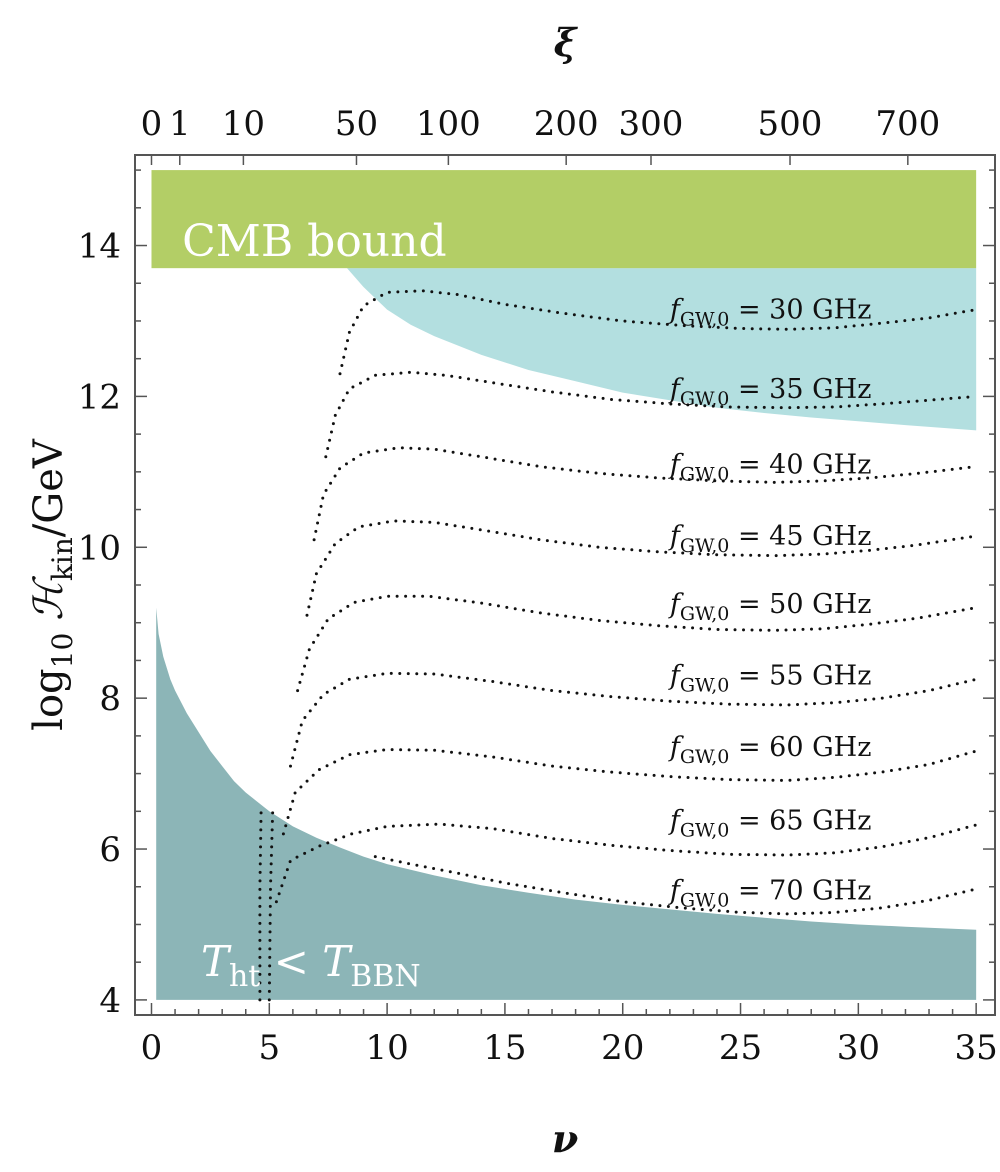 The image size is (1000, 1172). I want to click on curve-30-ghz, so click(658, 332).